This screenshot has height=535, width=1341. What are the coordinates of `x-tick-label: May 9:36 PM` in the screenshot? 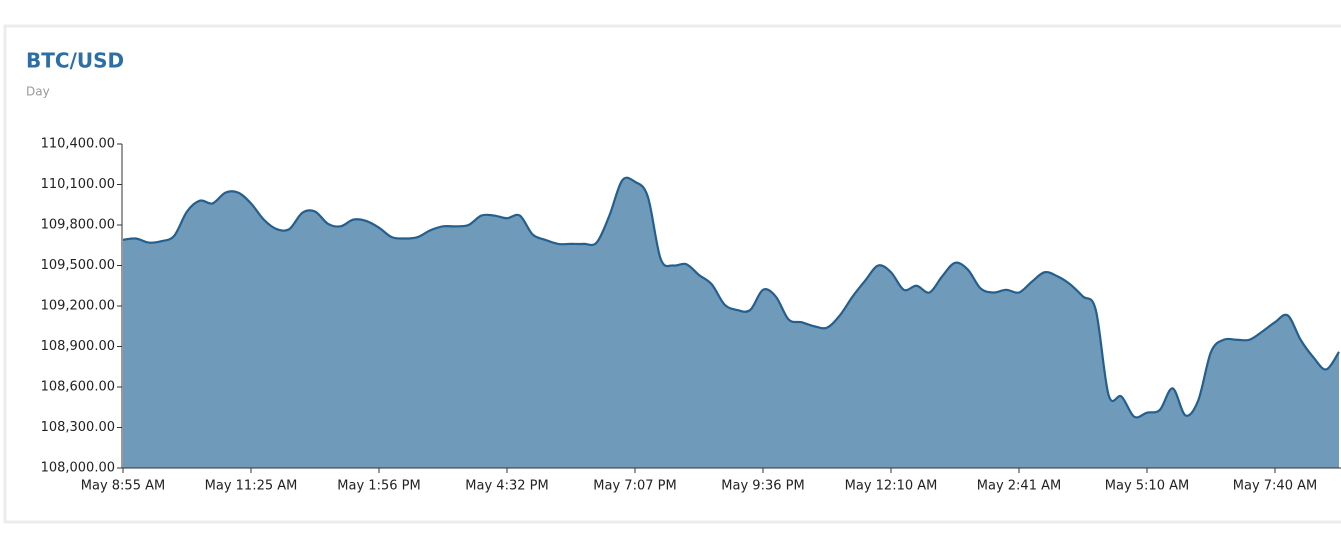 It's located at (762, 486).